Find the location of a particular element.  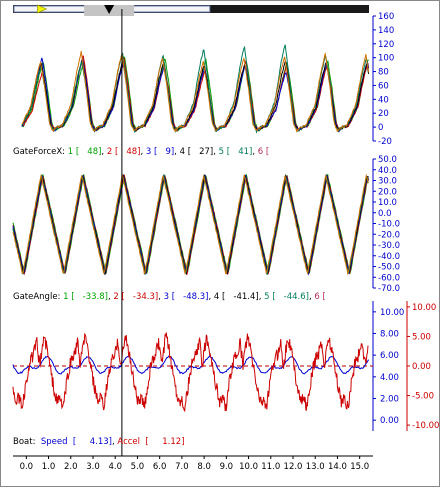

gate-force-ytick-label: 60 is located at coordinates (383, 86).